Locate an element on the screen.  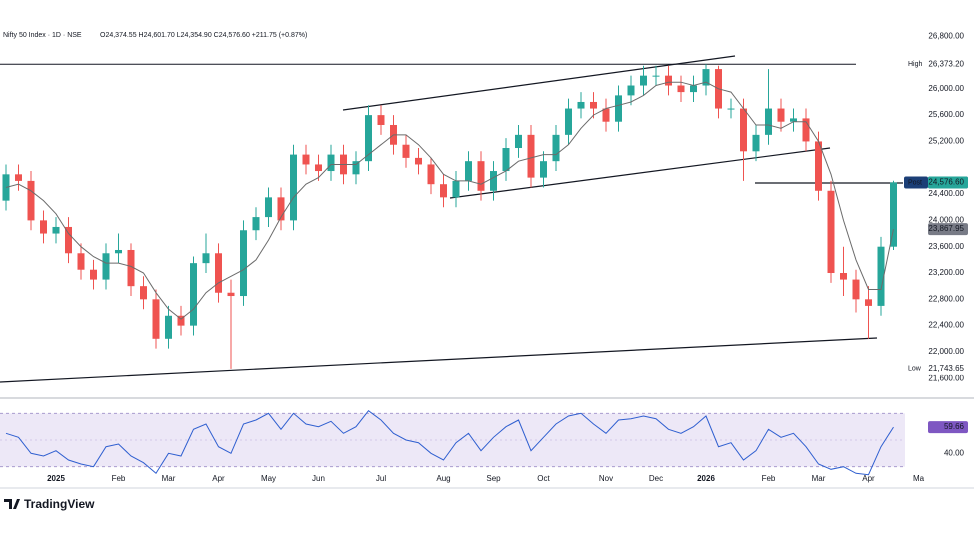
y-tick-label: 24,400.00 is located at coordinates (946, 193).